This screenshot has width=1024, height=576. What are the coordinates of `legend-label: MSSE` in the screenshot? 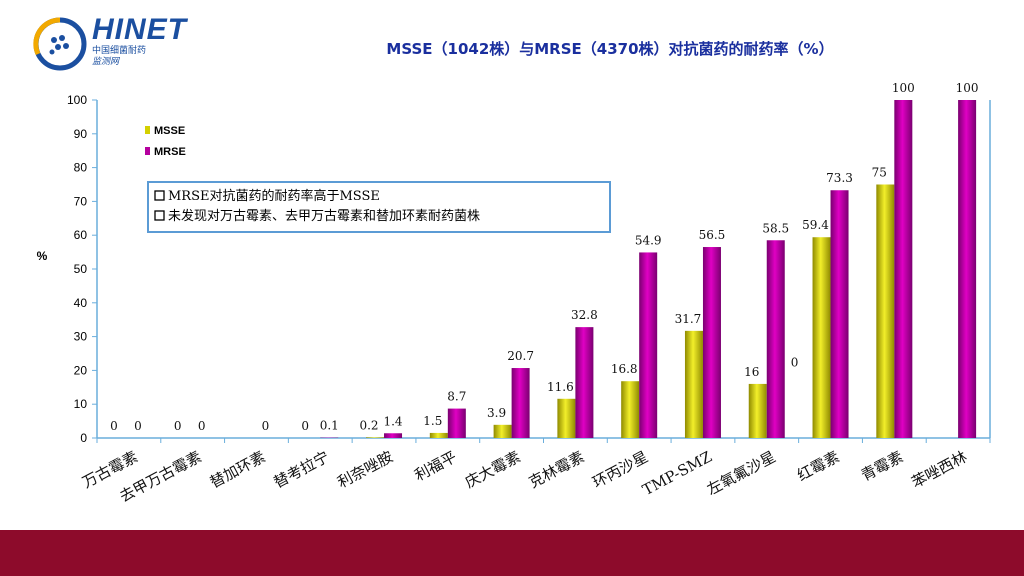 It's located at (169, 131).